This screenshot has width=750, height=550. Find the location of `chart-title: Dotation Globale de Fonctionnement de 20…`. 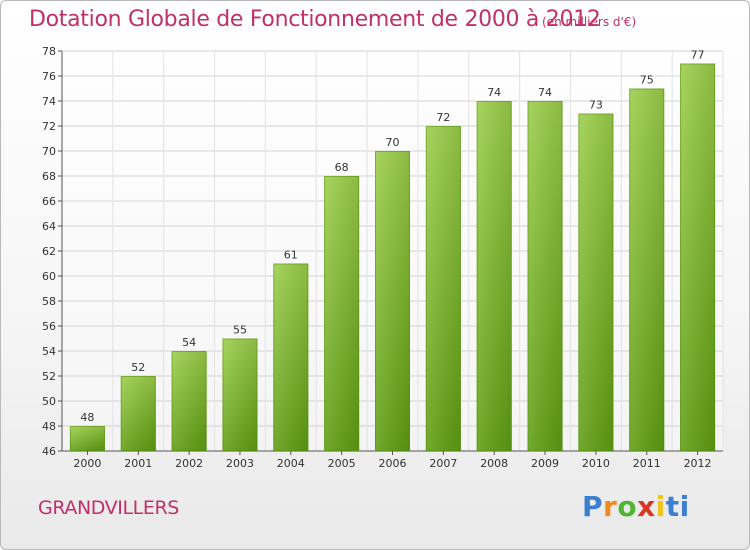

chart-title: Dotation Globale de Fonctionnement de 20… is located at coordinates (315, 19).